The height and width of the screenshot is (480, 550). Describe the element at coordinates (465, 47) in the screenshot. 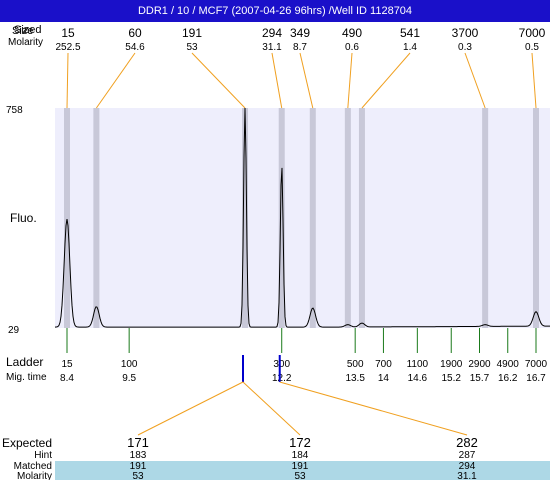

I see `peak-molarity-label: 0.3` at that location.